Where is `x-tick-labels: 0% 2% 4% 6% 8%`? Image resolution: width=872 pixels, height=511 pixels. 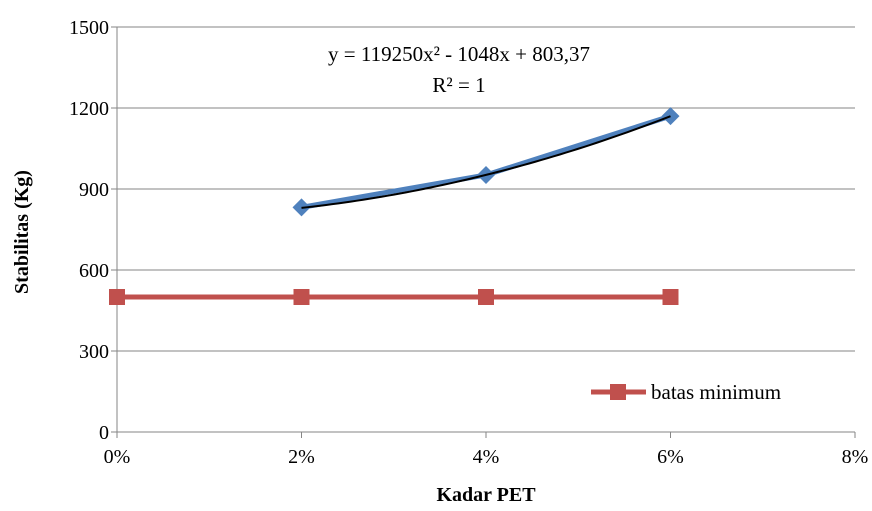
x-tick-labels: 0% 2% 4% 6% 8% is located at coordinates (486, 457).